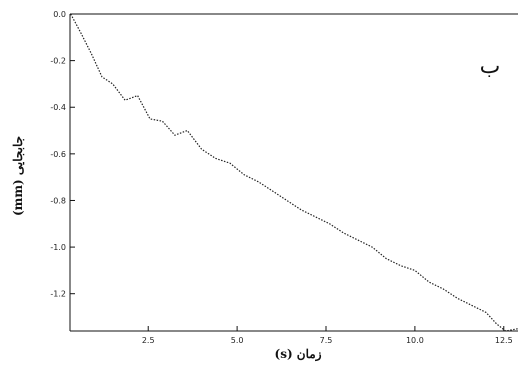  Describe the element at coordinates (298, 354) in the screenshot. I see `x-axis-title: زمان (s)` at that location.